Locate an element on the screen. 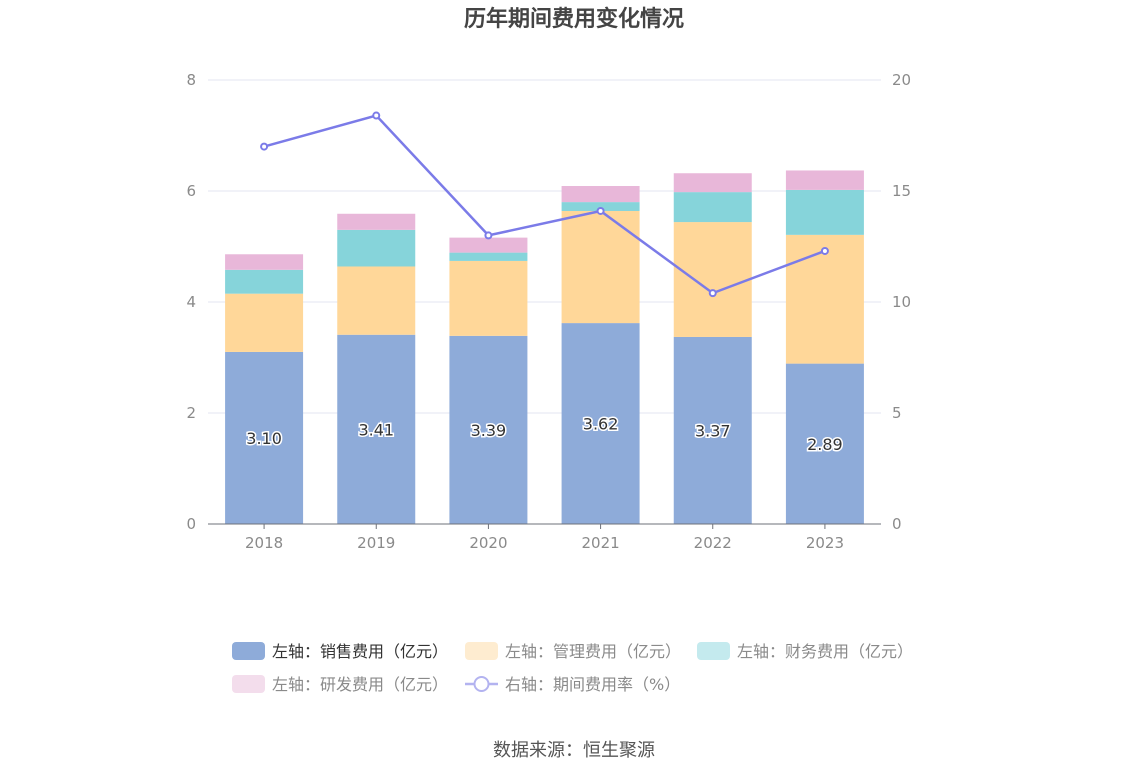 The image size is (1148, 776). bar-value-label: 3.10 is located at coordinates (264, 438).